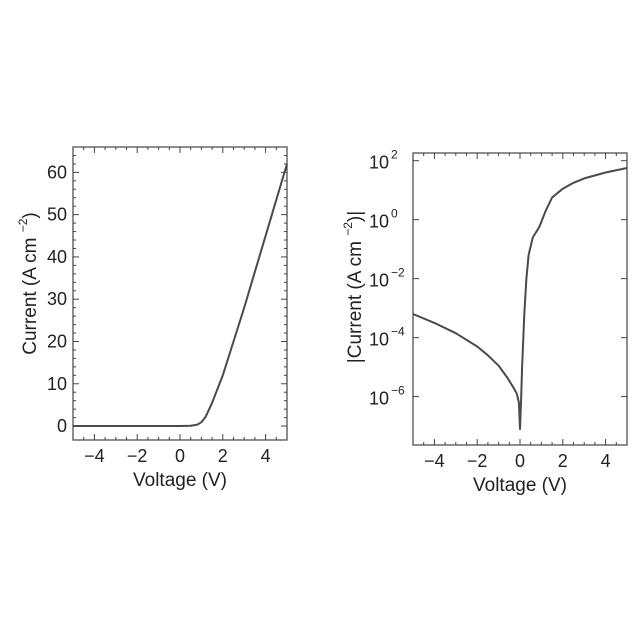 The height and width of the screenshot is (640, 640). Describe the element at coordinates (62, 426) in the screenshot. I see `y-tick-label: 0` at that location.